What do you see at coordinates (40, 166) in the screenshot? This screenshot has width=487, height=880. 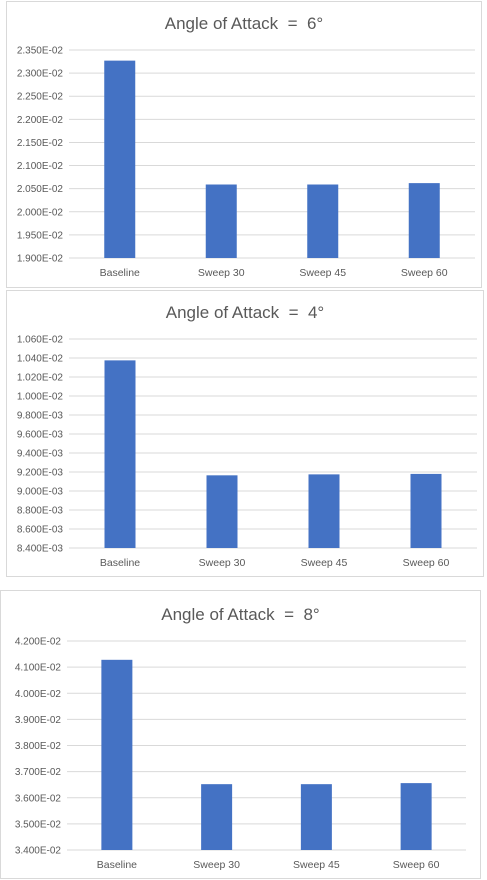 I see `y-tick-label: 2.100E-02` at bounding box center [40, 166].